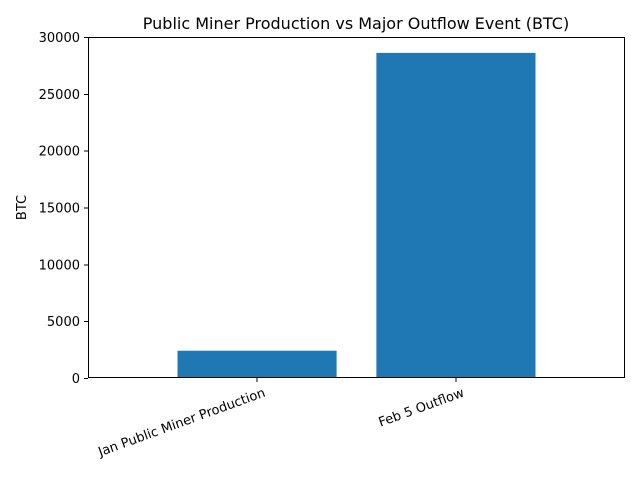  I want to click on y-tick-label: 15000, so click(59, 209).